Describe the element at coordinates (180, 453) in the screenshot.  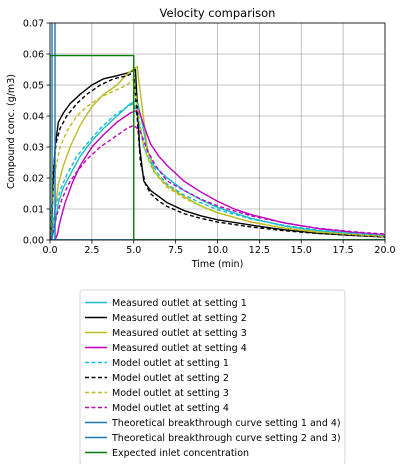
I see `legend-entry: Expected inlet concentration` at that location.